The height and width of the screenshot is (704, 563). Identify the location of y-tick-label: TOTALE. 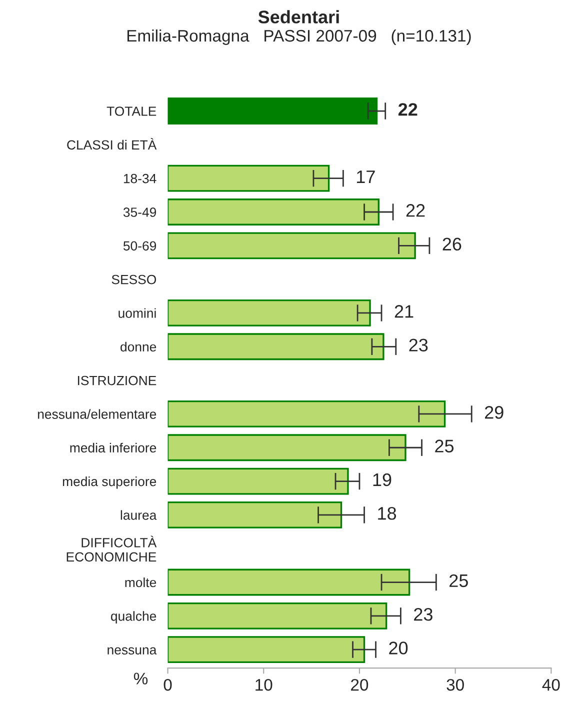
(131, 111).